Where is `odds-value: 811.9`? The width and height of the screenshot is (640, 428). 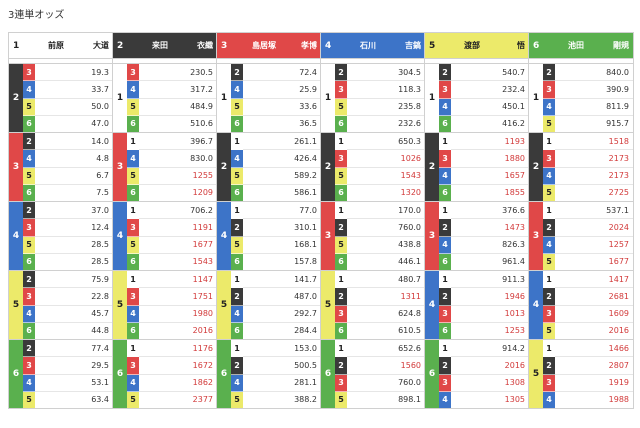
odds-value: 811.9 is located at coordinates (594, 107).